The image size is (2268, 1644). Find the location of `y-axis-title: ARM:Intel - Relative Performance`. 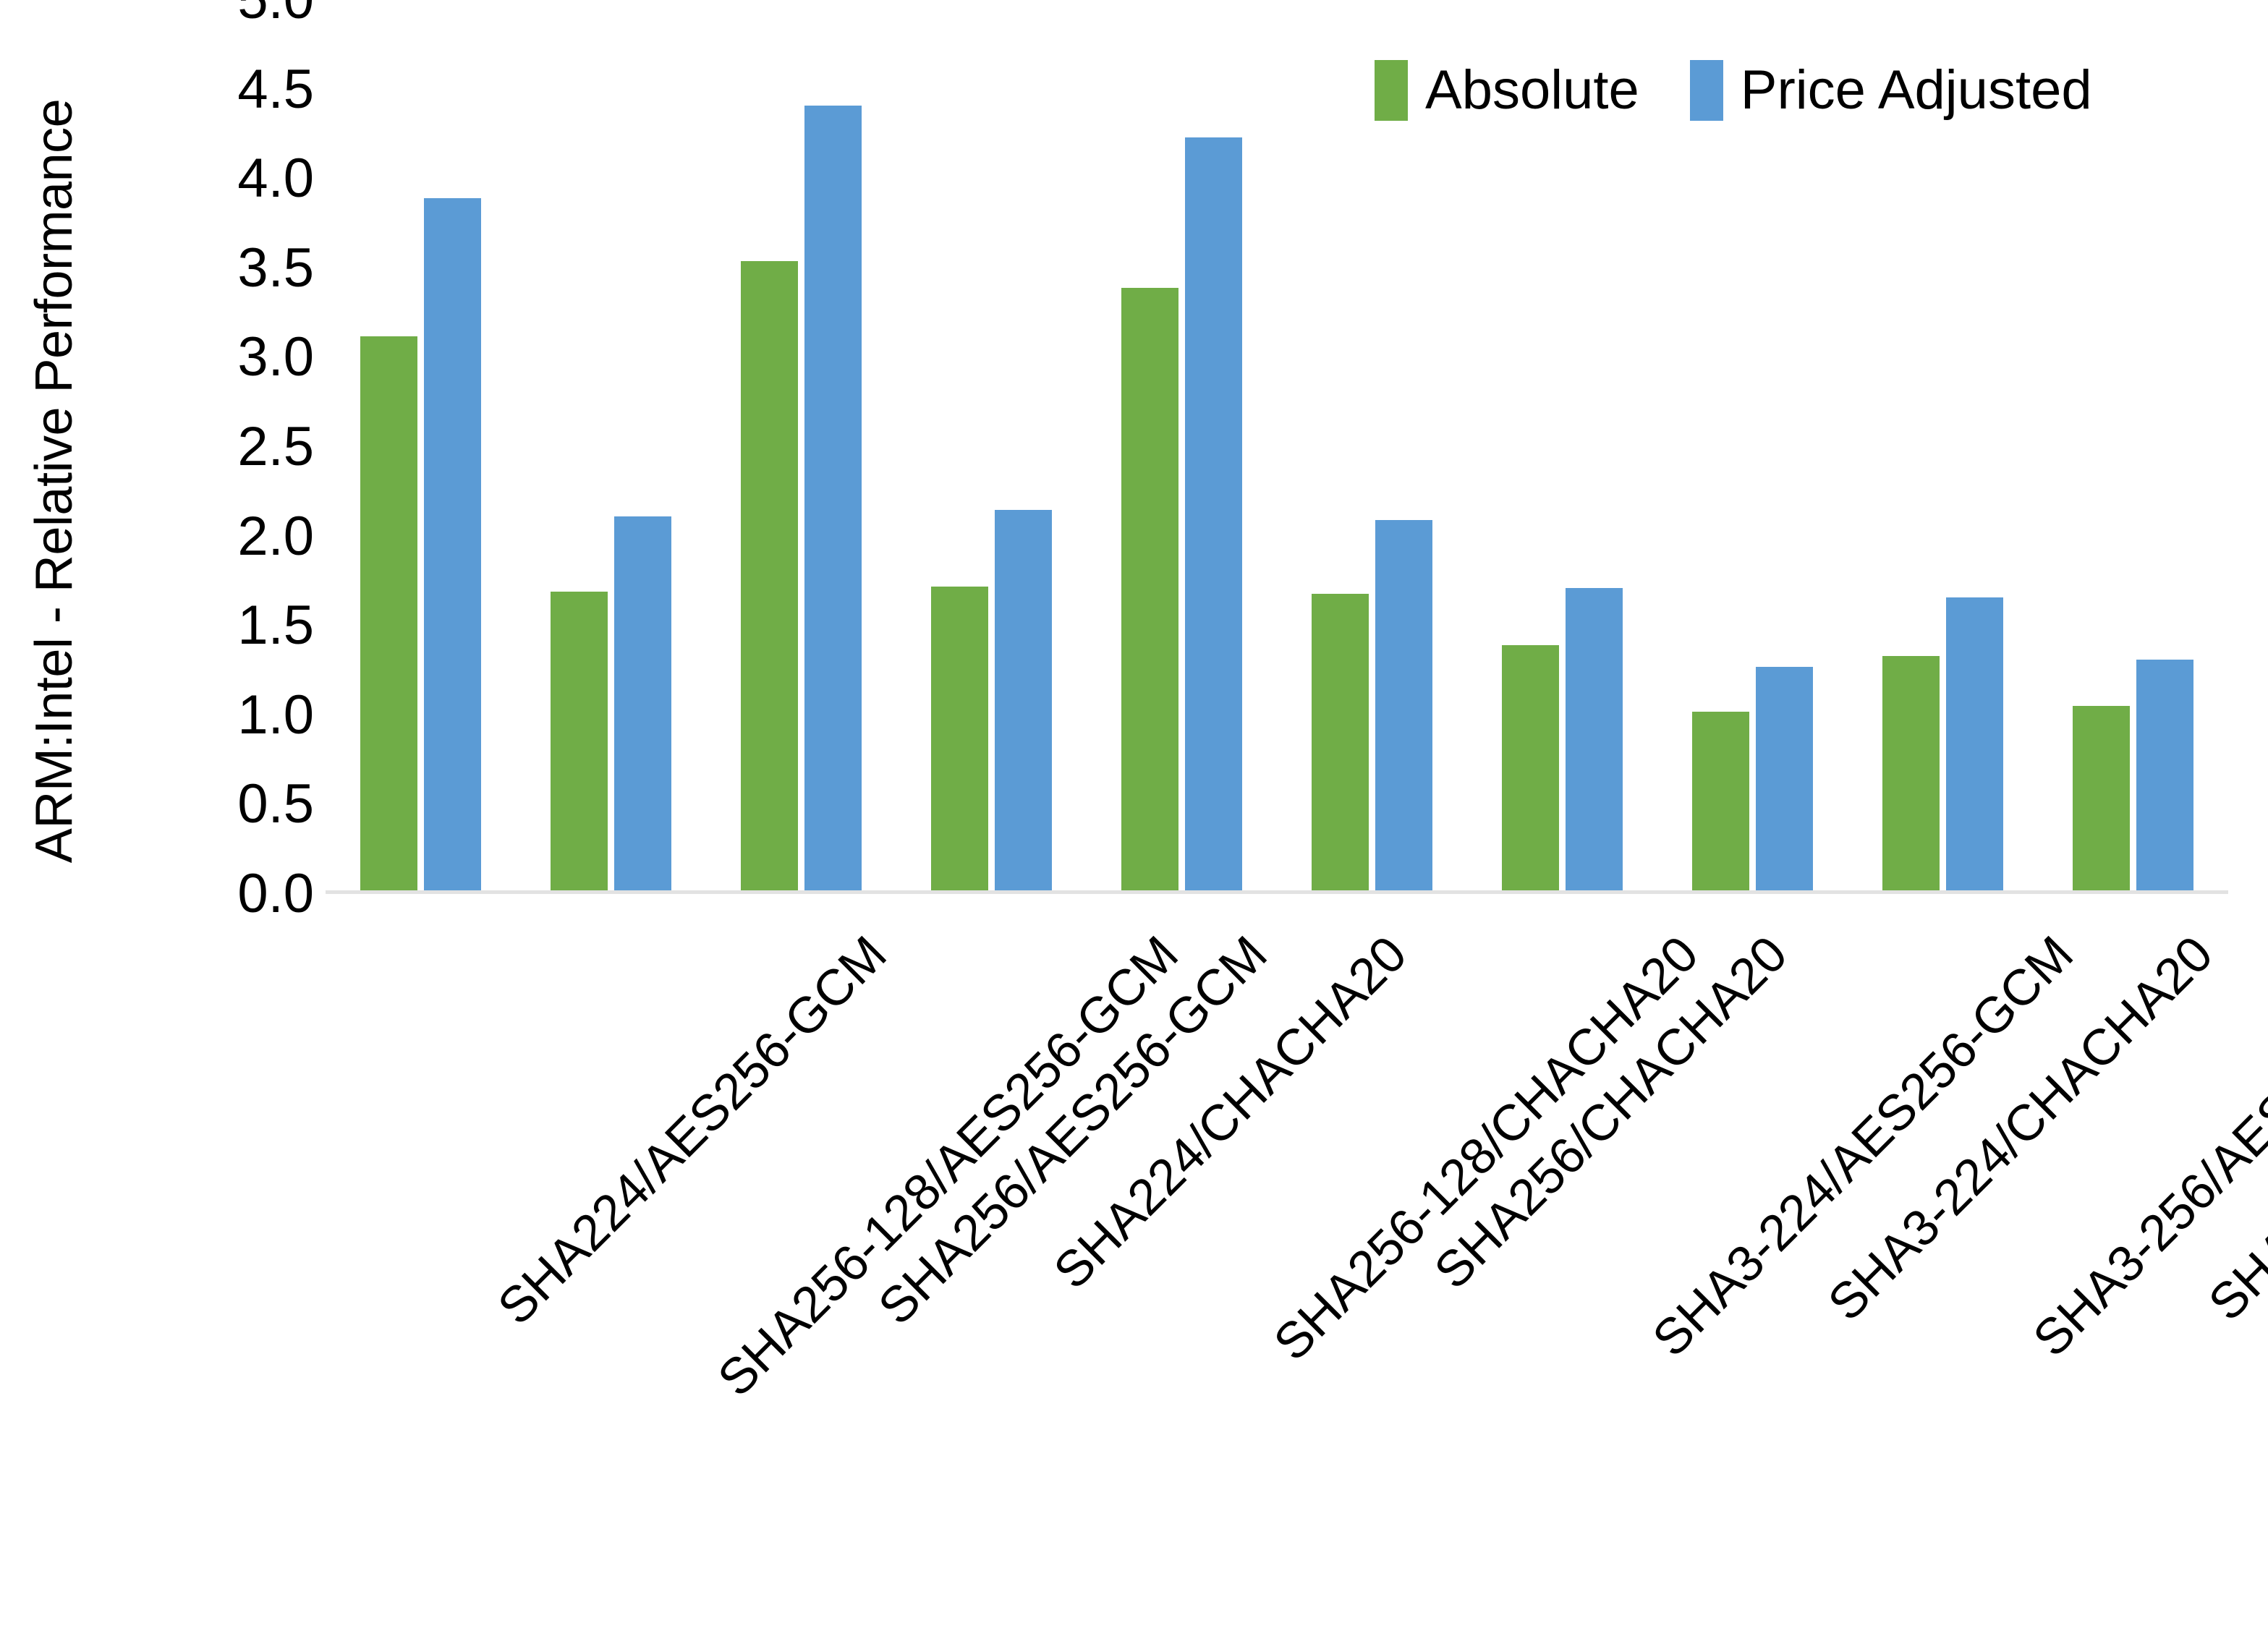

y-axis-title: ARM:Intel - Relative Performance is located at coordinates (54, 481).